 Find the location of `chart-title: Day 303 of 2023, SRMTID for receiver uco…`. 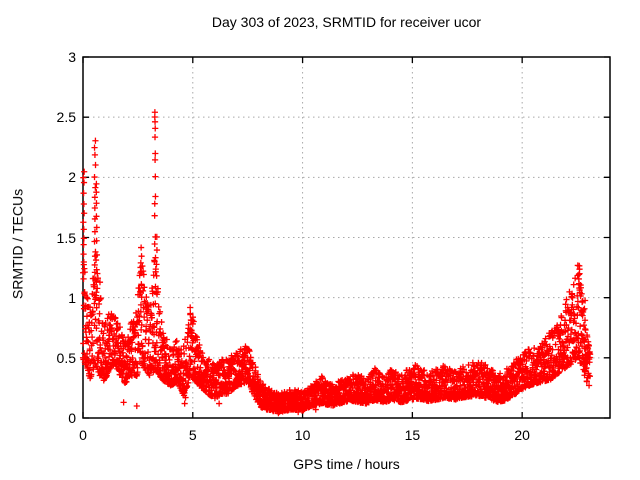

chart-title: Day 303 of 2023, SRMTID for receiver uco… is located at coordinates (346, 22).